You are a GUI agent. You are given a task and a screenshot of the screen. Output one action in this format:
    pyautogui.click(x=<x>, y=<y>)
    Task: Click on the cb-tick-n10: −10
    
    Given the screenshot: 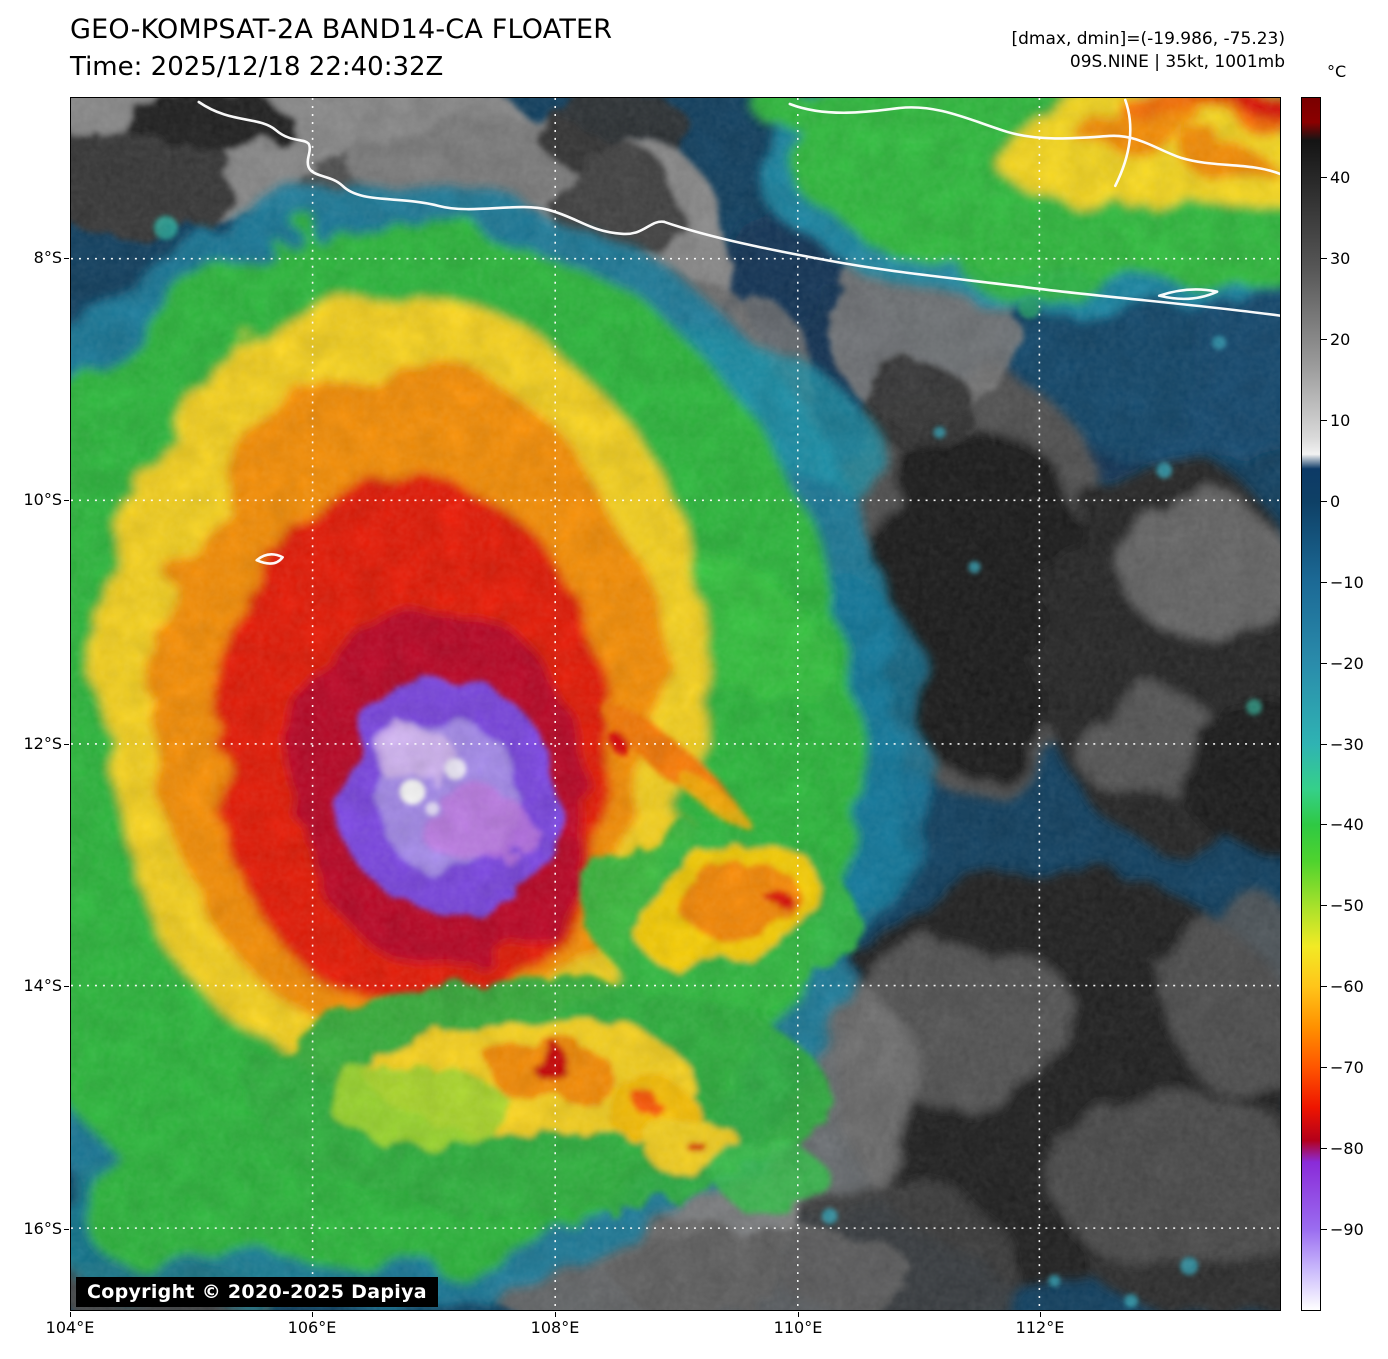 What is the action you would take?
    pyautogui.click(x=1342, y=582)
    